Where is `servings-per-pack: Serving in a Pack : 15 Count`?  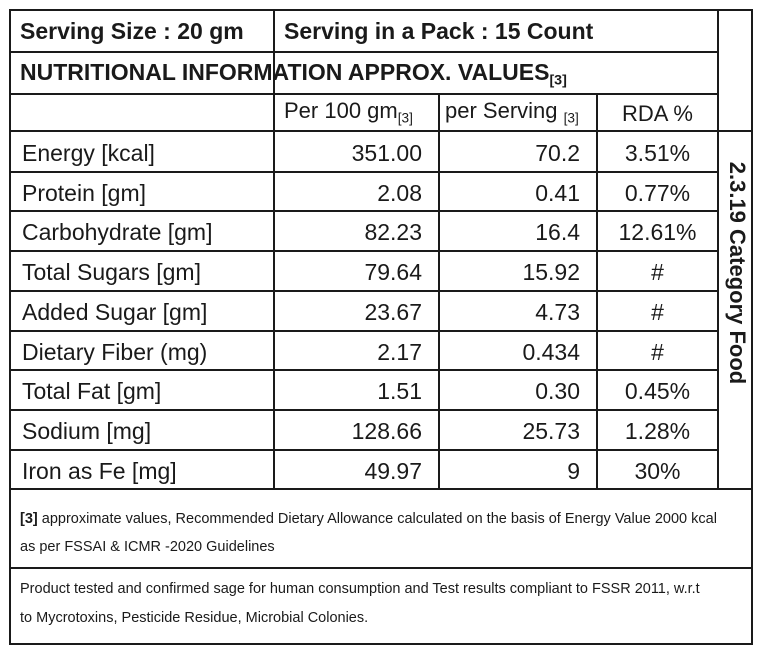 servings-per-pack: Serving in a Pack : 15 Count is located at coordinates (439, 31).